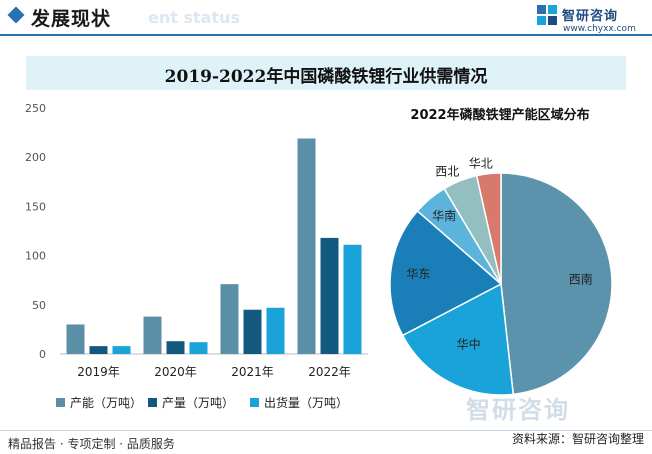  Describe the element at coordinates (418, 274) in the screenshot. I see `pie-slice-label: 华东` at that location.